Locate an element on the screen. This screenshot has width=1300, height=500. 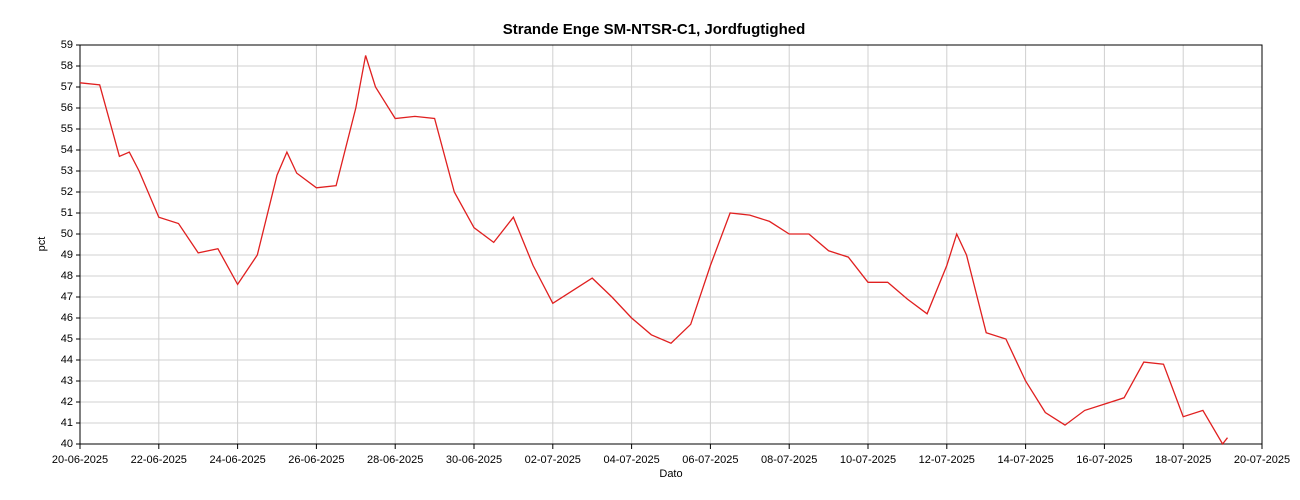
y-tick-label: 50 is located at coordinates (67, 234).